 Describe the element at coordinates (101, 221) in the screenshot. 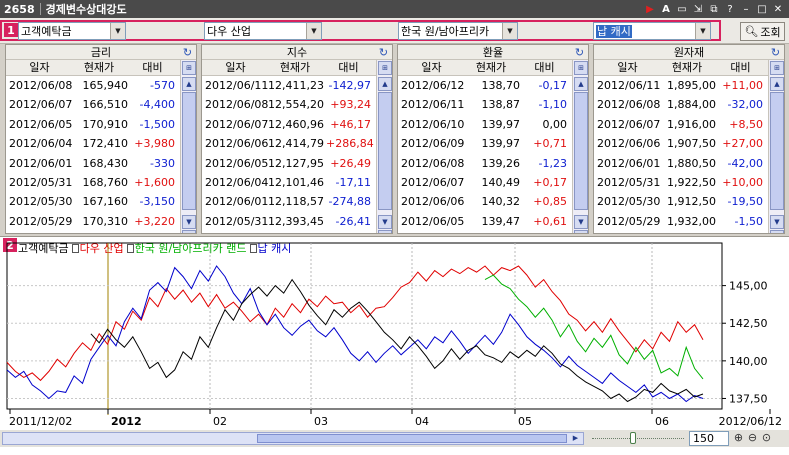

I see `table-row: 2012/05/29 170,310 +3,220` at that location.